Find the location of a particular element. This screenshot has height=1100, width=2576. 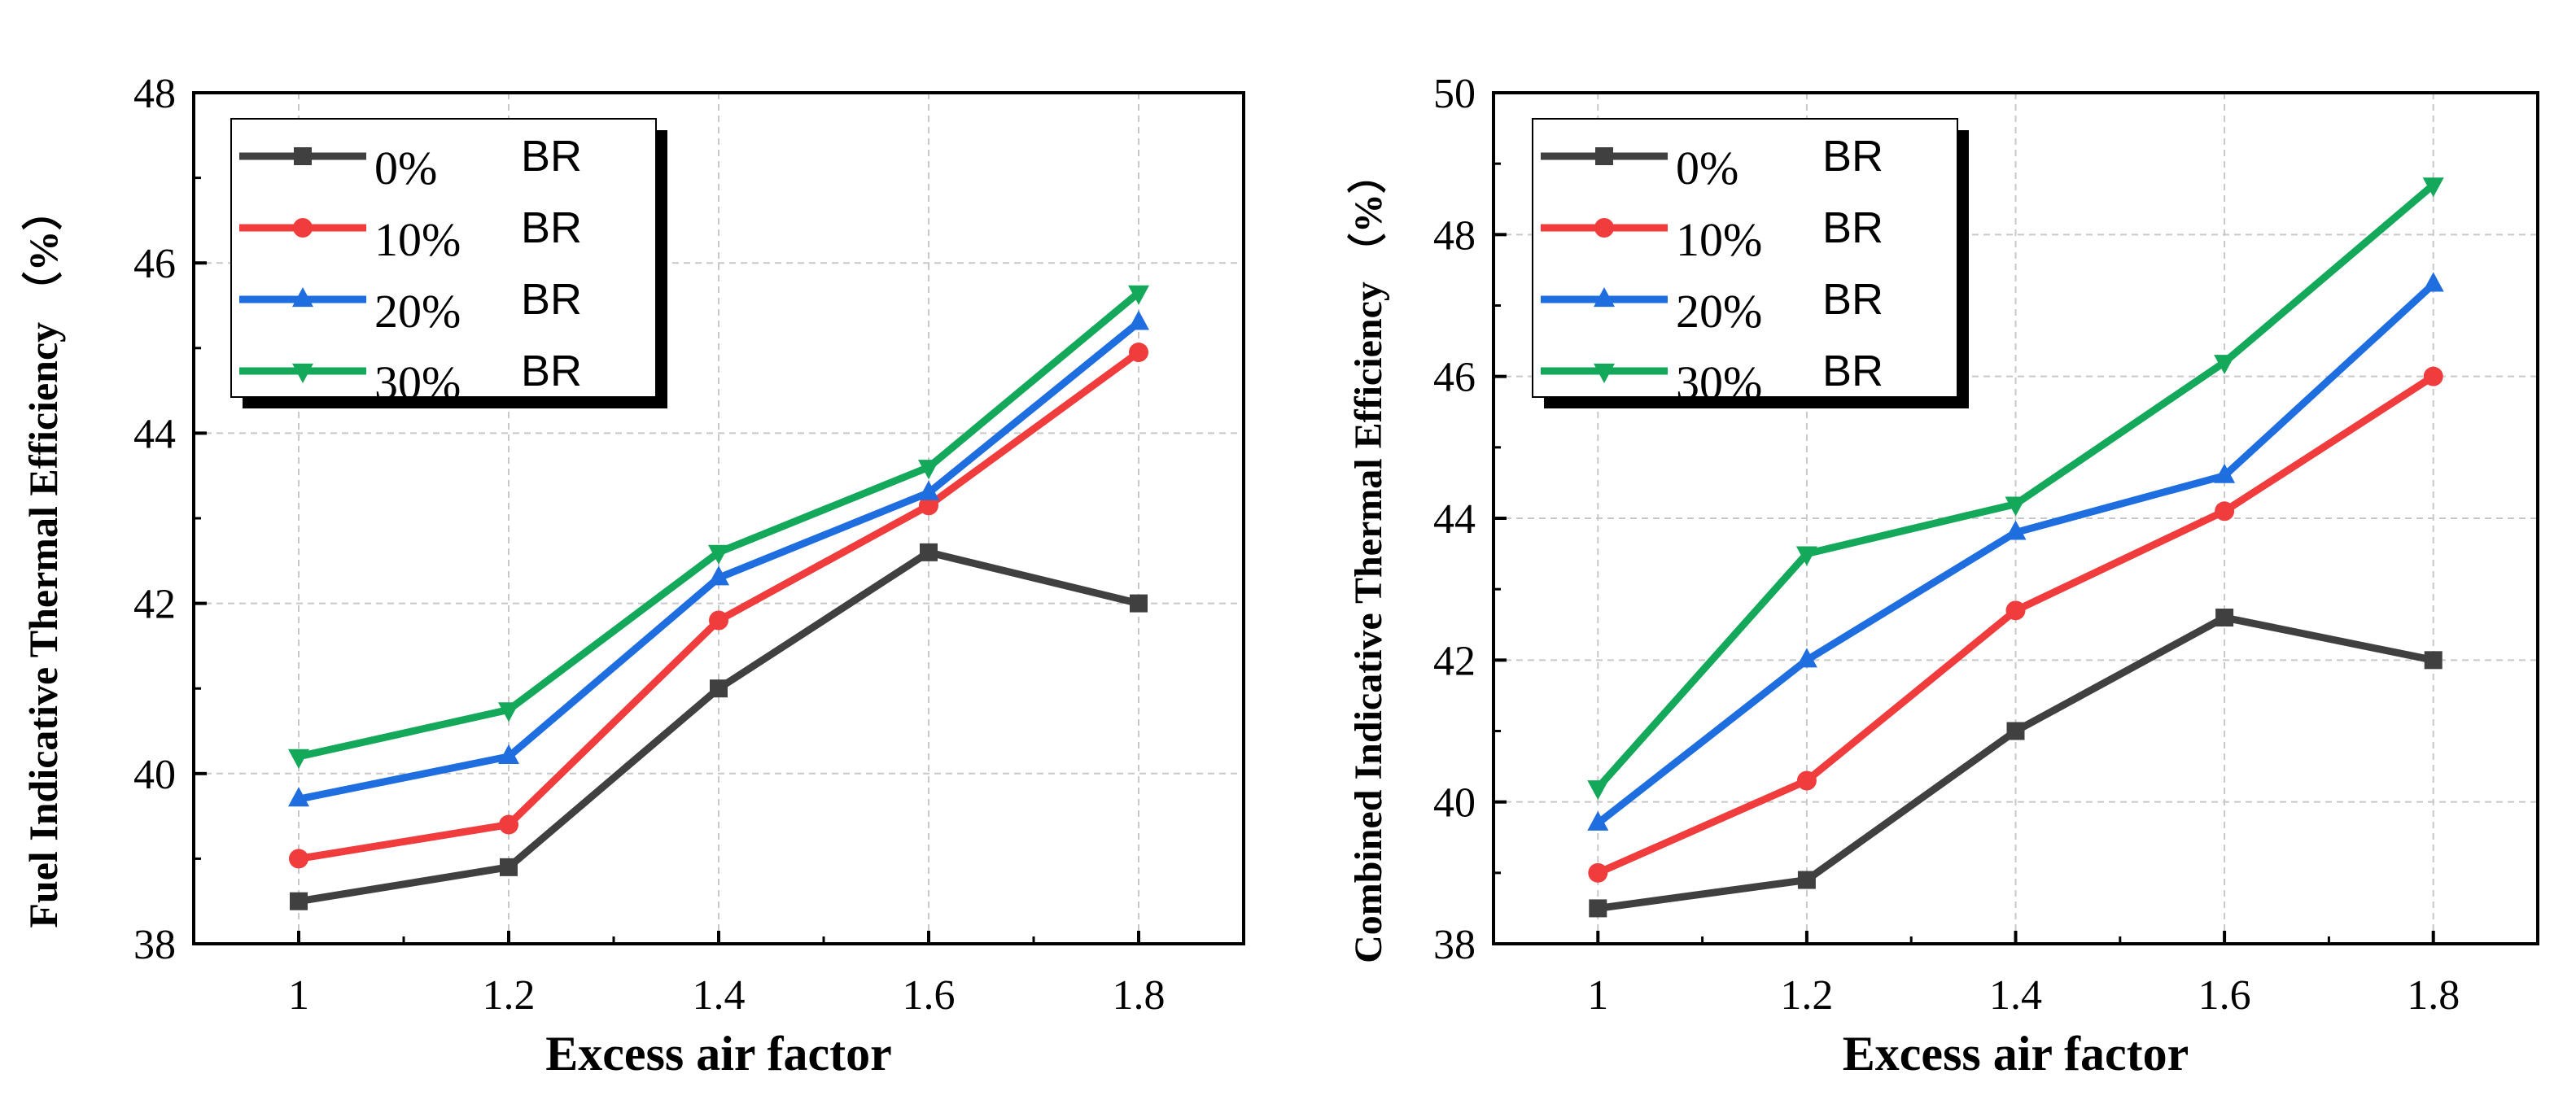

series-line is located at coordinates (2016, 762).